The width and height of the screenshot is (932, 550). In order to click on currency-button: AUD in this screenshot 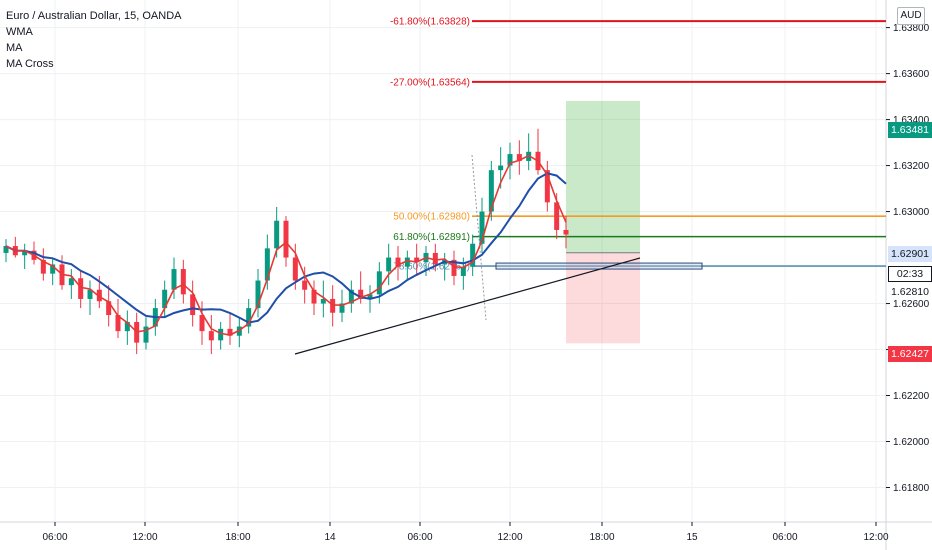, I will do `click(911, 16)`.